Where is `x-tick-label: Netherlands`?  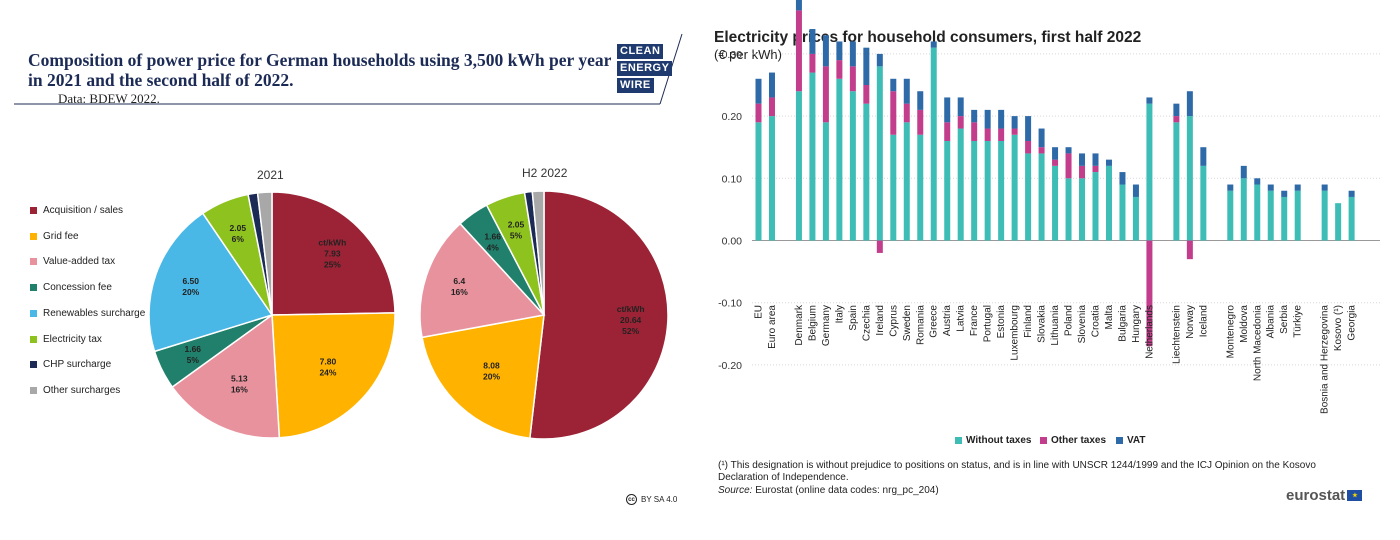 x-tick-label: Netherlands is located at coordinates (1149, 332).